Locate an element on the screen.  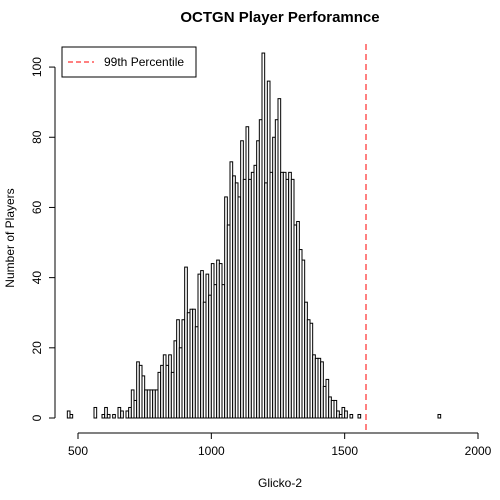
y-tick-label: 80 is located at coordinates (37, 137).